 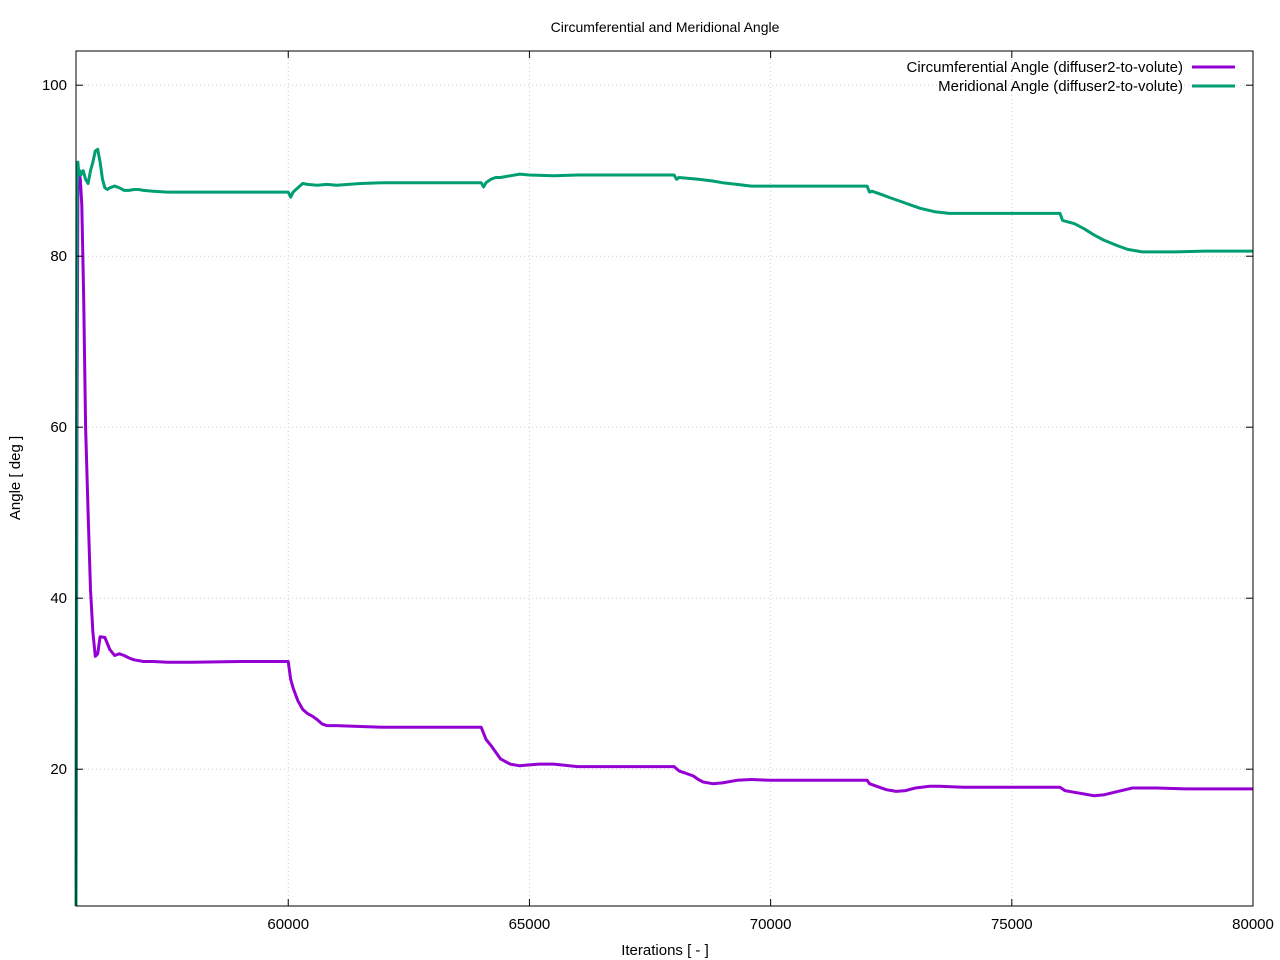 I want to click on x-axis-label: Iterations [ - ], so click(x=665, y=950).